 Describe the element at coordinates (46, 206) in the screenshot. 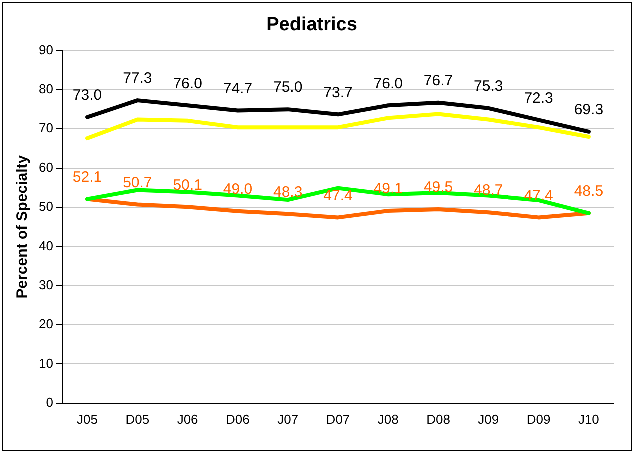

I see `y-tick-label: 50` at that location.